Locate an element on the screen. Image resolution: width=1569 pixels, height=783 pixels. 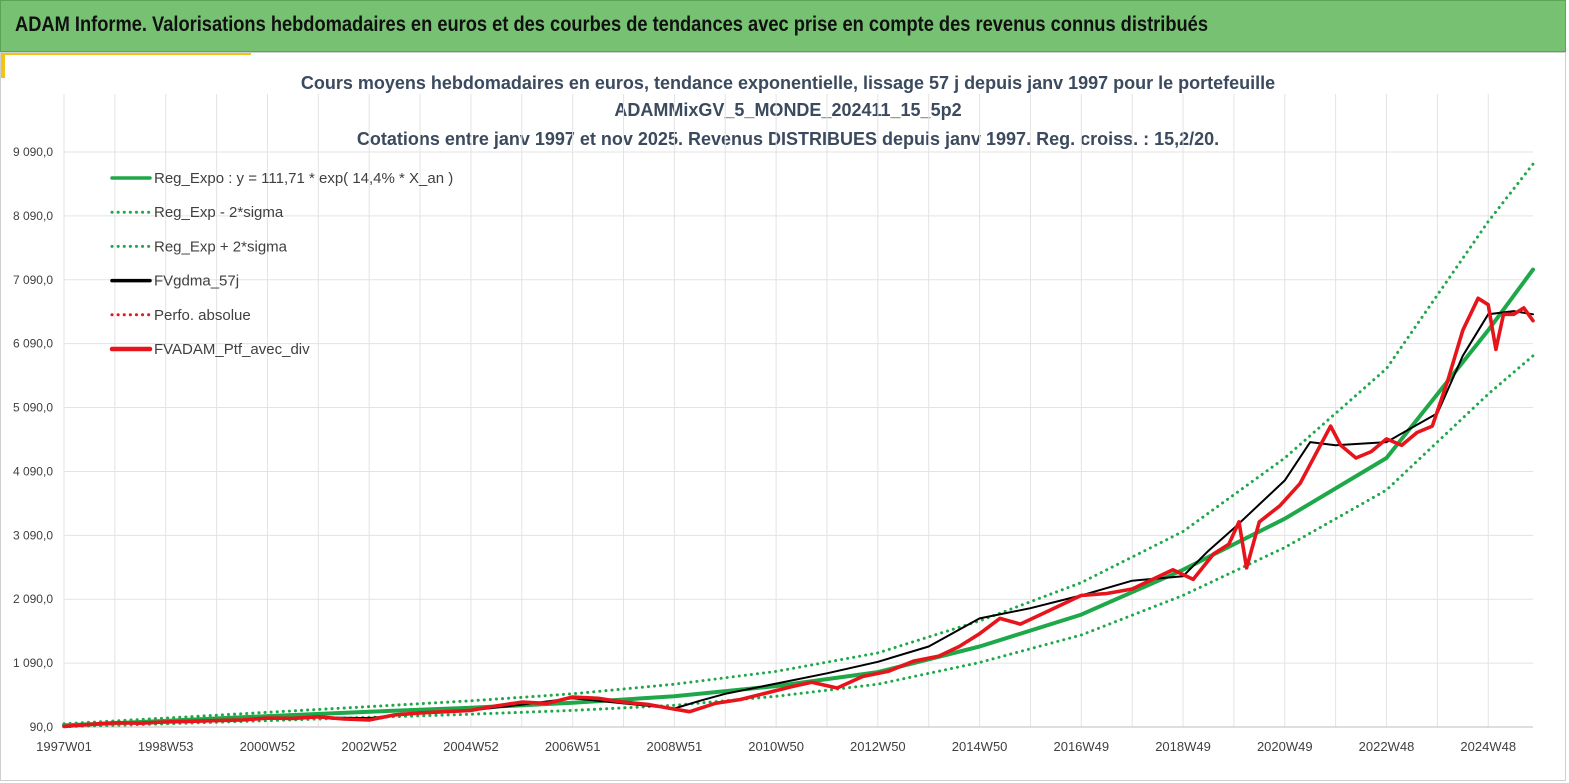
accent-top-bar is located at coordinates (128, 53).